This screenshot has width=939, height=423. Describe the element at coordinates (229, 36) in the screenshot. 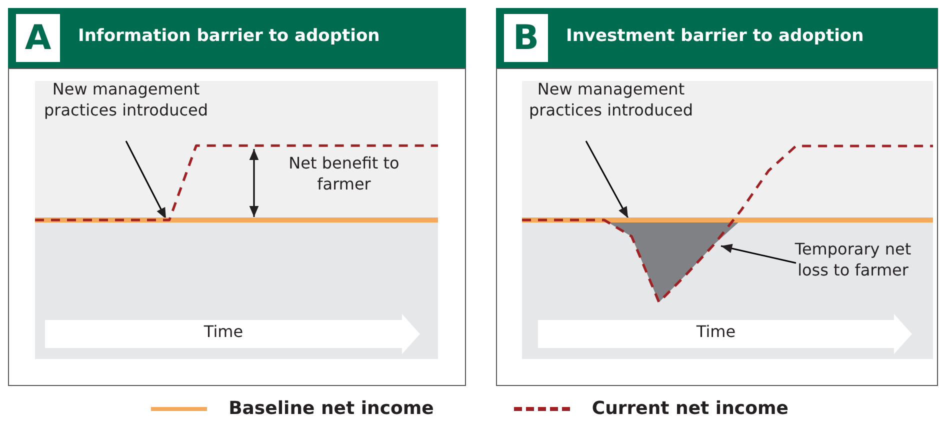

I see `chart-title: Information barrier to adoption` at that location.